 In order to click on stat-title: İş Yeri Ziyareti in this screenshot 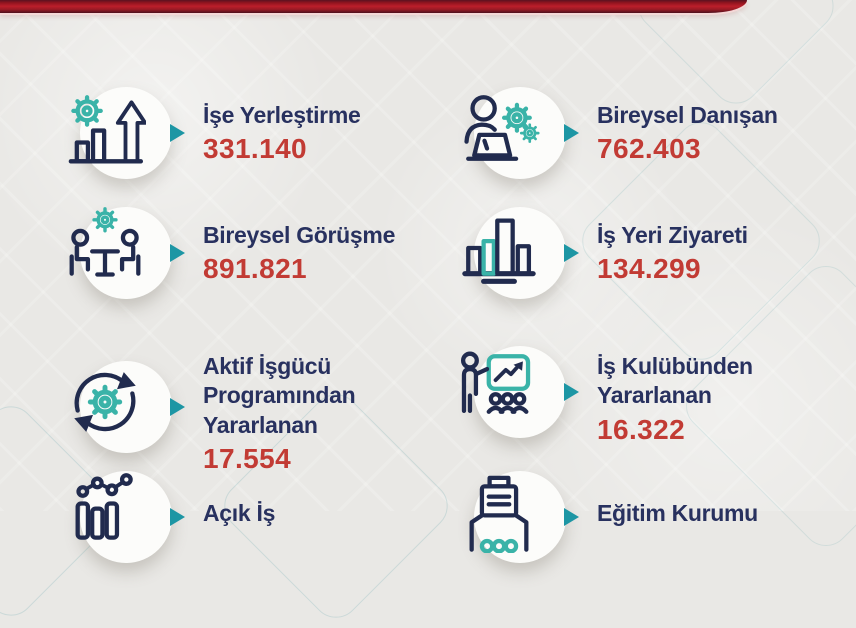, I will do `click(672, 234)`.